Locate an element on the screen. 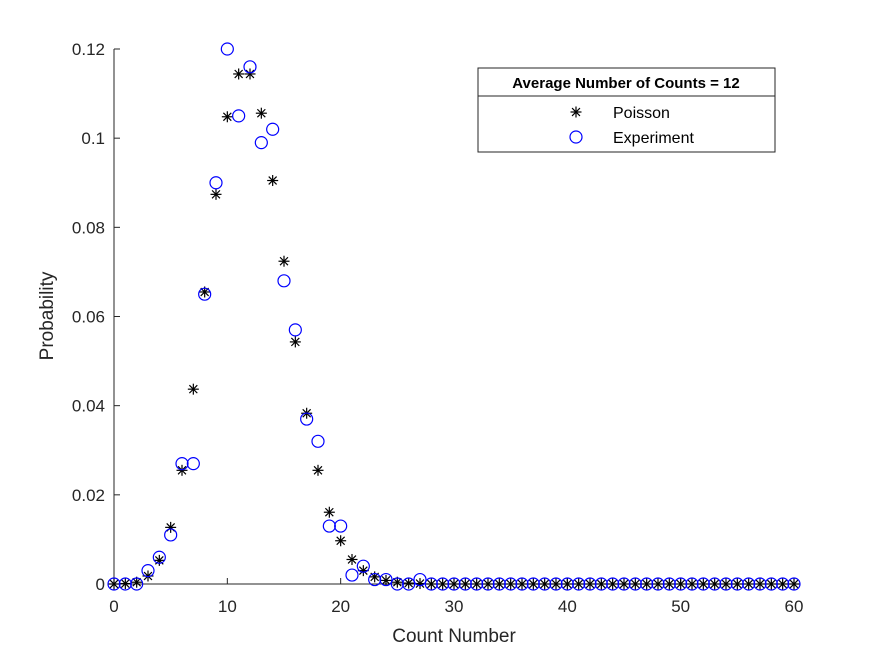 The width and height of the screenshot is (875, 656). legend-title: Average Number of Counts = 12 is located at coordinates (625, 83).